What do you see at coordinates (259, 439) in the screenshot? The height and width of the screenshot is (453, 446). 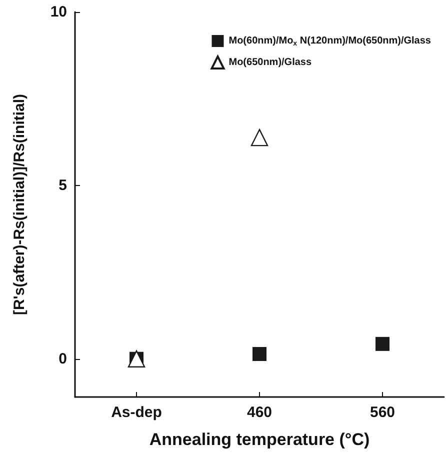 I see `x-axis-title: Annealing temperature (°C)` at bounding box center [259, 439].